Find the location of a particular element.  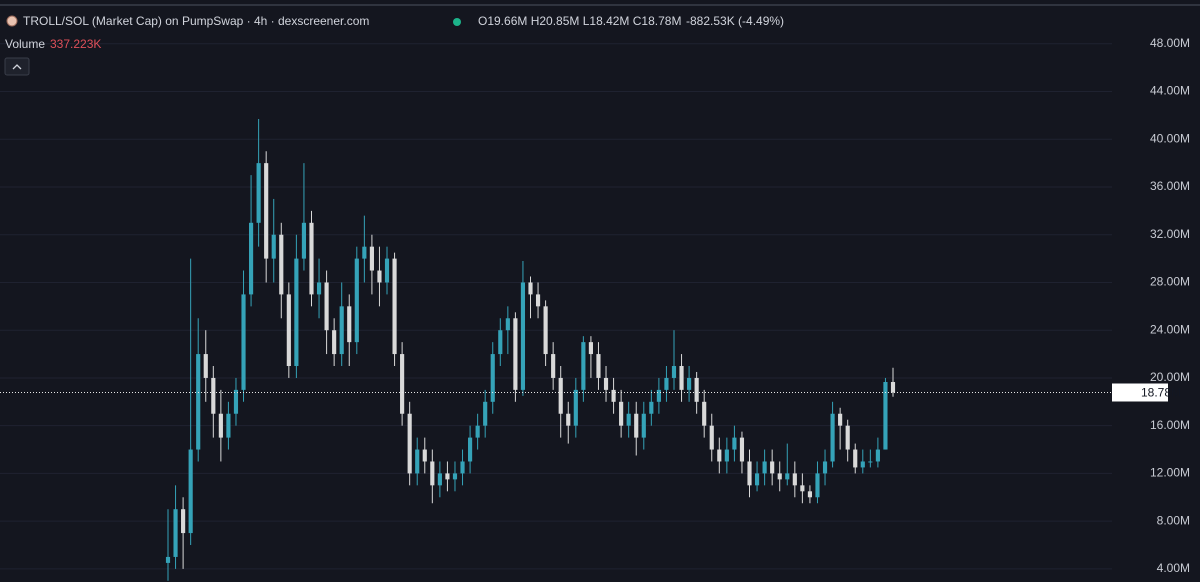

y-tick-label: 44.00M is located at coordinates (1170, 91).